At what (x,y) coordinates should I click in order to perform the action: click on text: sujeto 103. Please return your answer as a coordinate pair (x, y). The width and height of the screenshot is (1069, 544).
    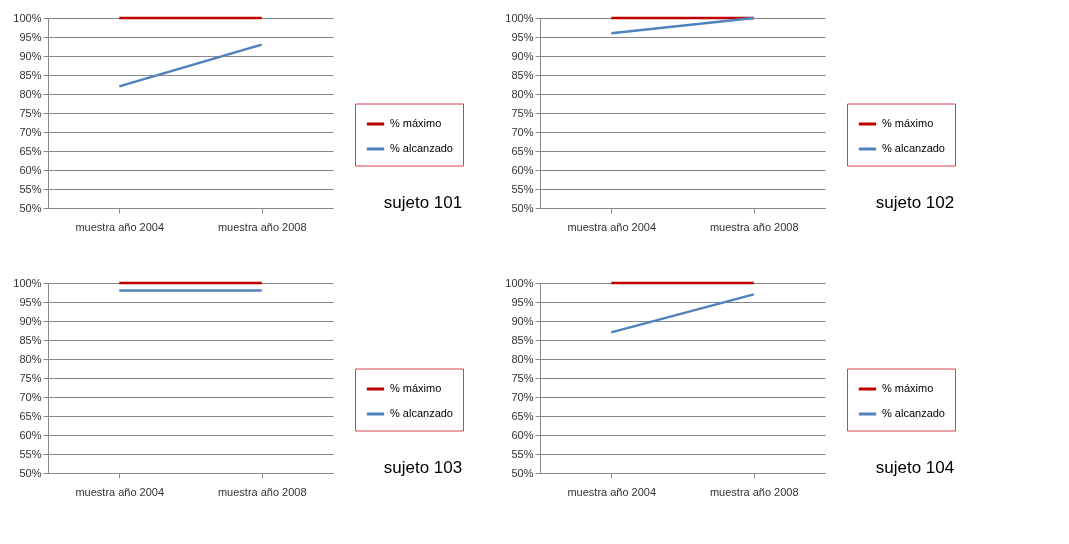
    Looking at the image, I should click on (423, 467).